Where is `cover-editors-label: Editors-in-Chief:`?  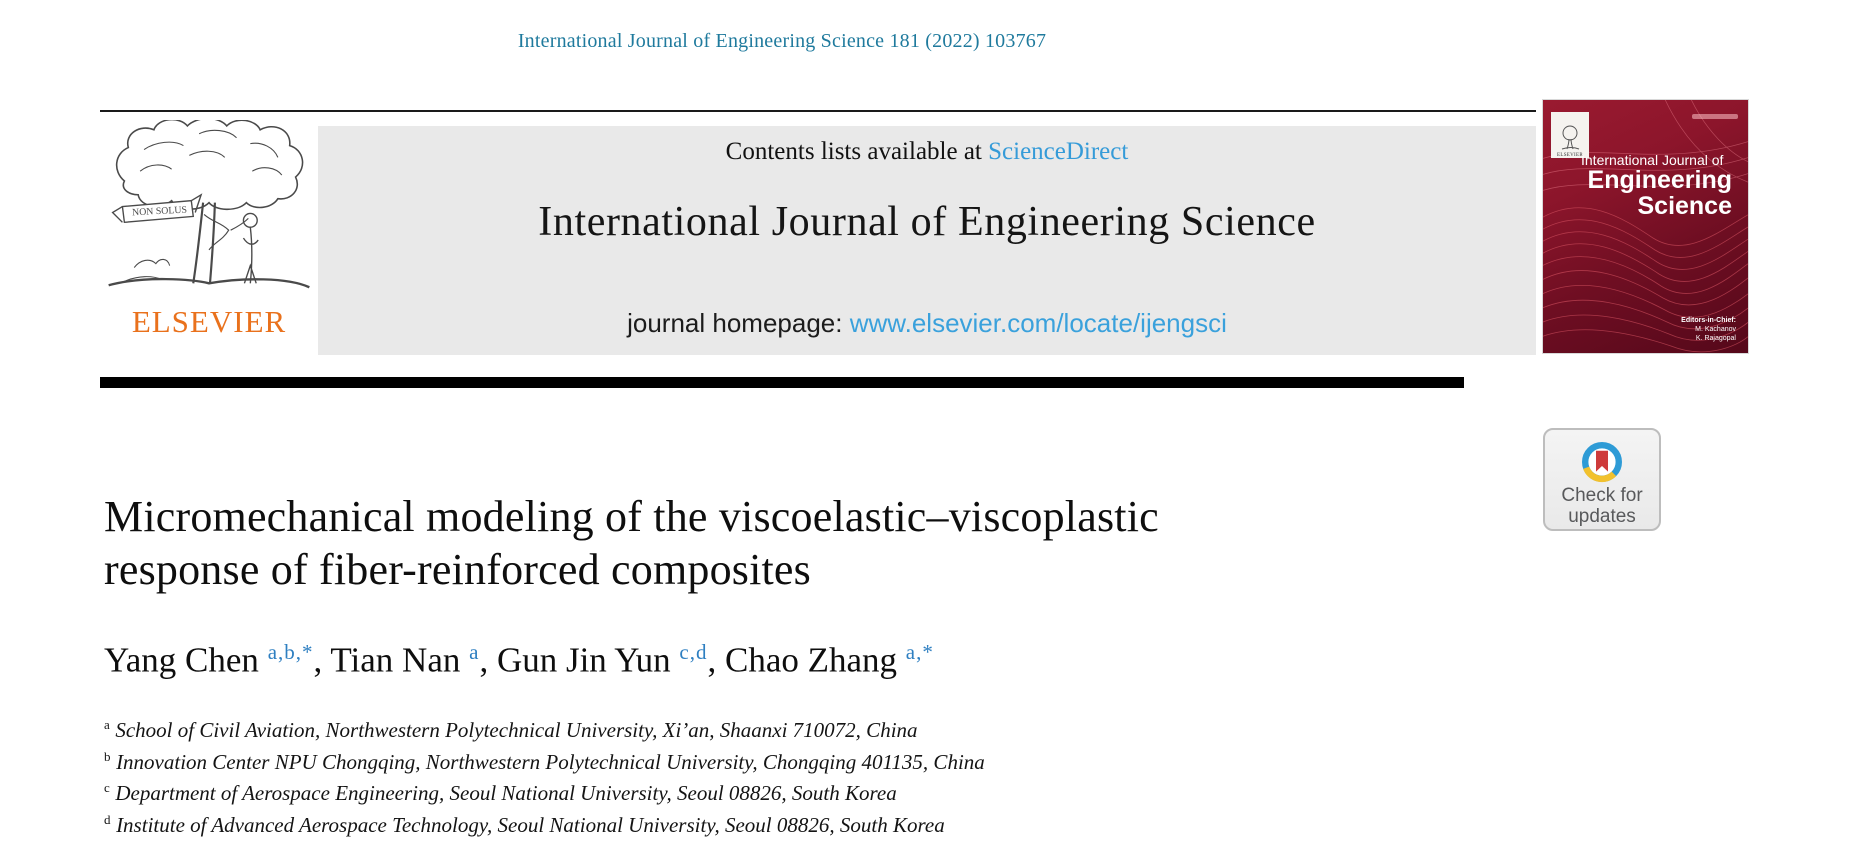 cover-editors-label: Editors-in-Chief: is located at coordinates (1708, 320).